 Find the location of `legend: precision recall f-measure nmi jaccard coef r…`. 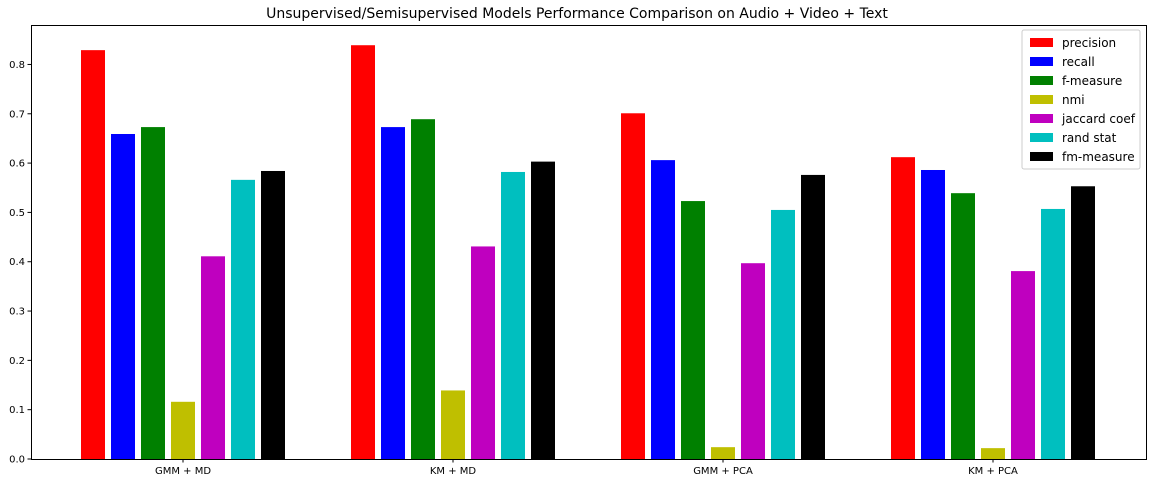

legend: precision recall f-measure nmi jaccard coef r… is located at coordinates (1081, 99).